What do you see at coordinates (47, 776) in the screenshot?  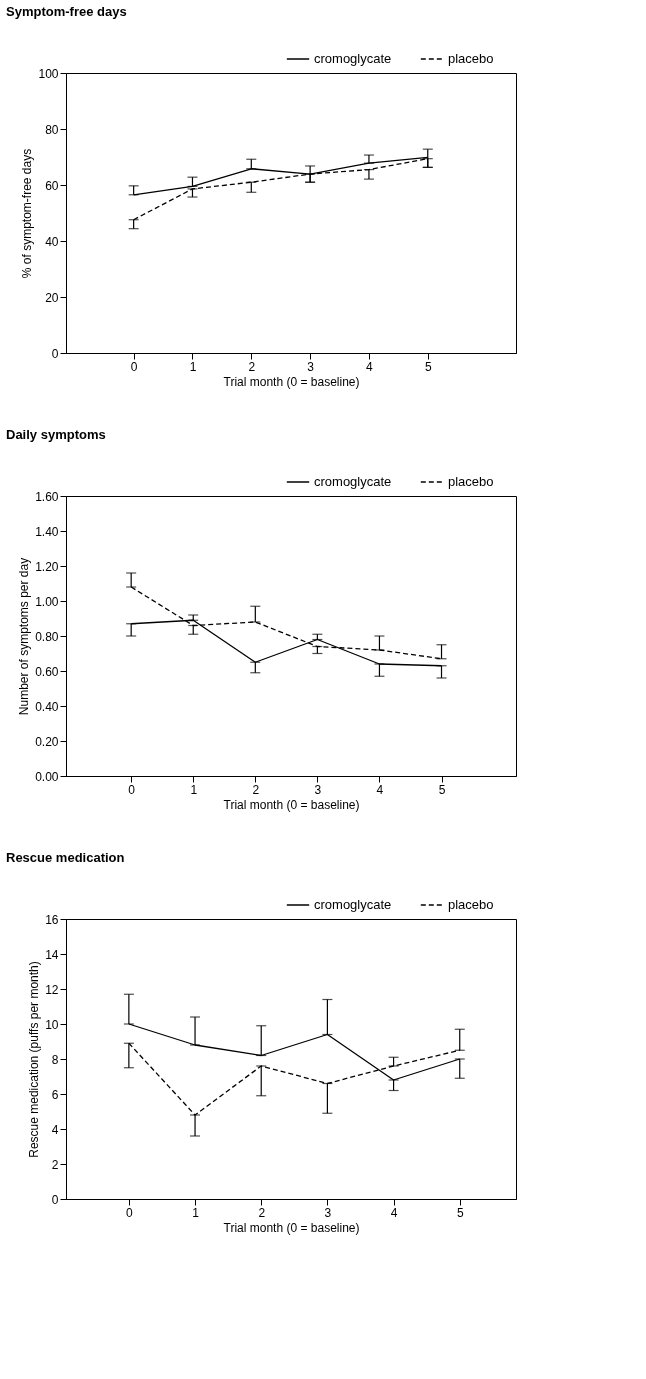 I see `y-tick-label: 0.00` at bounding box center [47, 776].